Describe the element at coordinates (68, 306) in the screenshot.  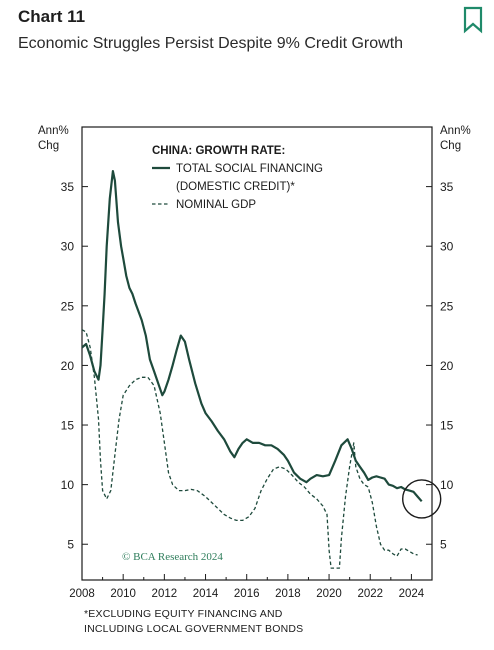
I see `y-tick-label-left: 25` at that location.